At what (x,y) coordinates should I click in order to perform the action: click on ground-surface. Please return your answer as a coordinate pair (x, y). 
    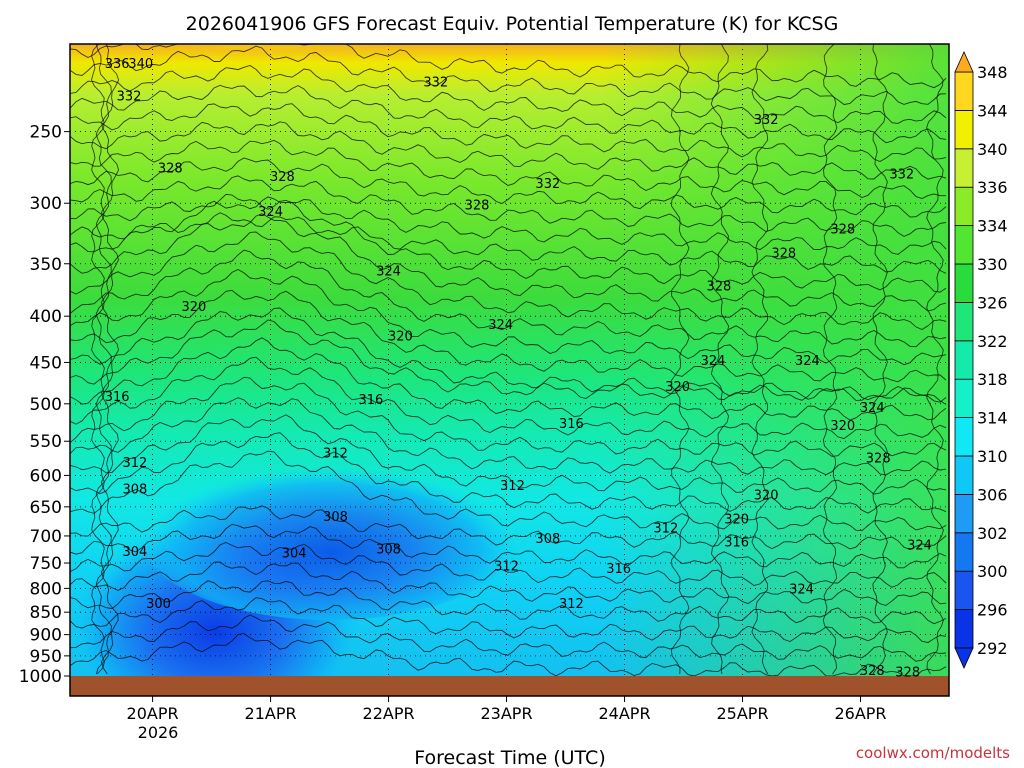
    Looking at the image, I should click on (509, 686).